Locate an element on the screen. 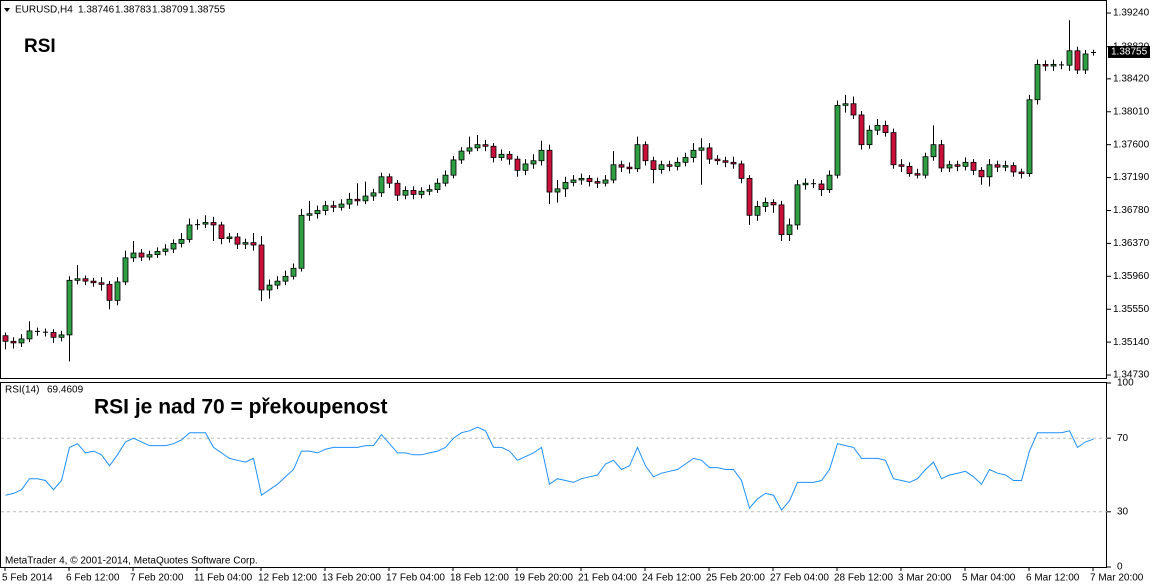  y-tick-label: 1.35140 is located at coordinates (1131, 342).